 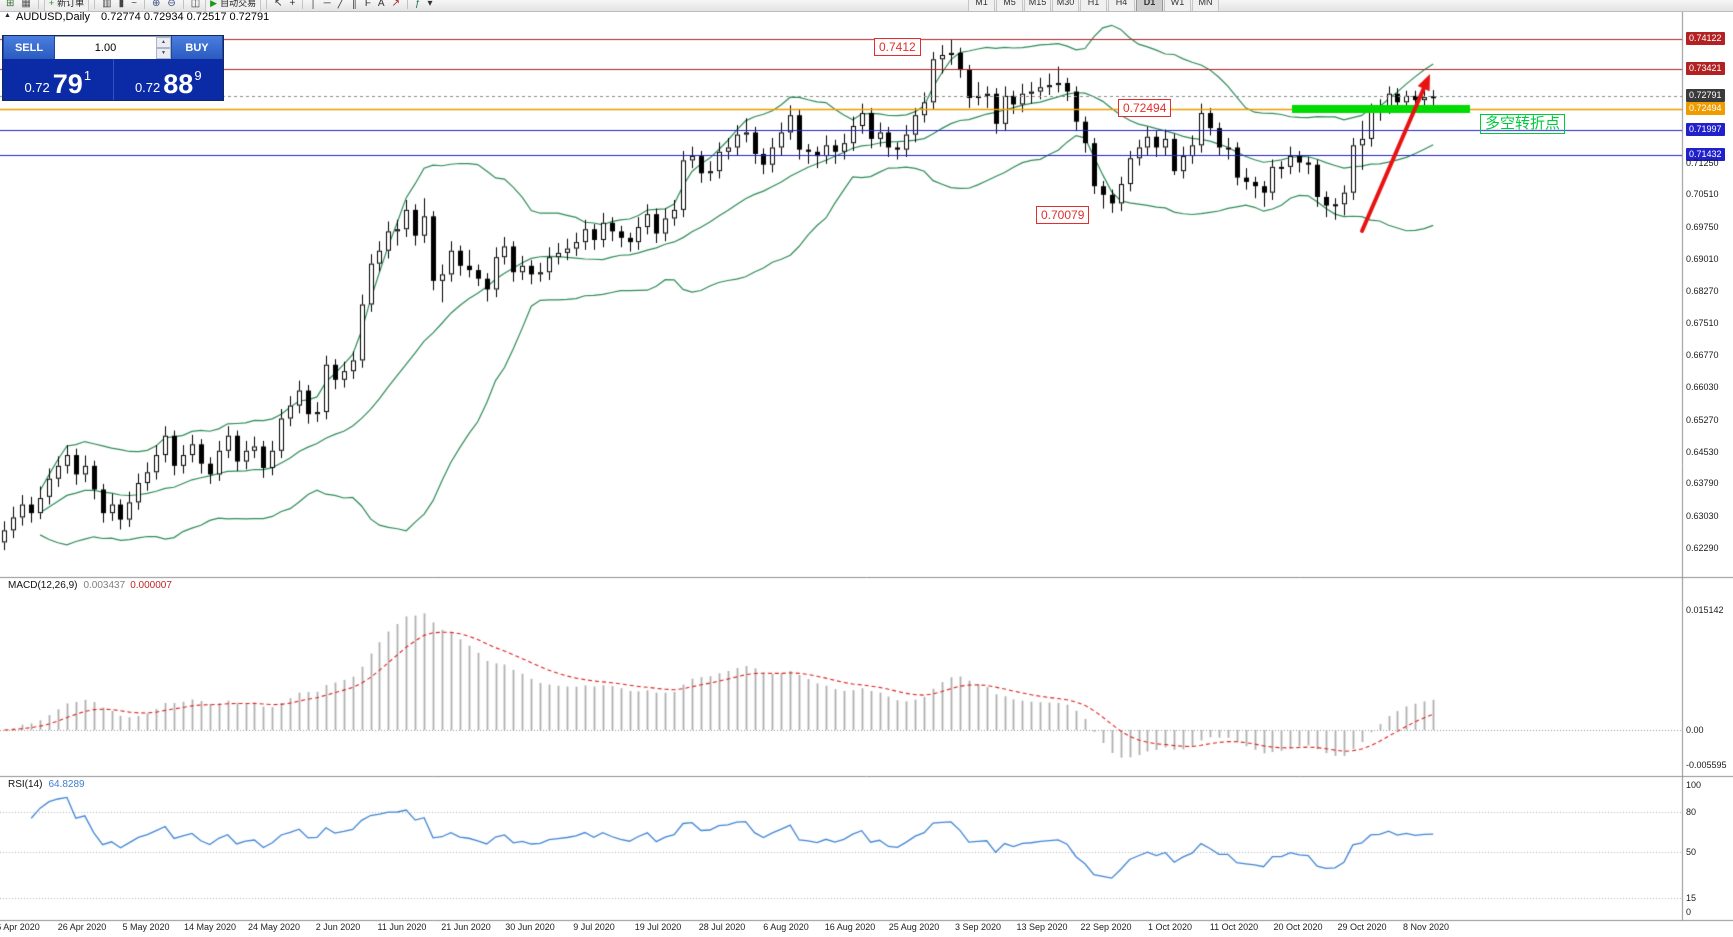 I want to click on ohlc-values: 0.72774 0.72934 0.72517 0.72791, so click(x=185, y=17).